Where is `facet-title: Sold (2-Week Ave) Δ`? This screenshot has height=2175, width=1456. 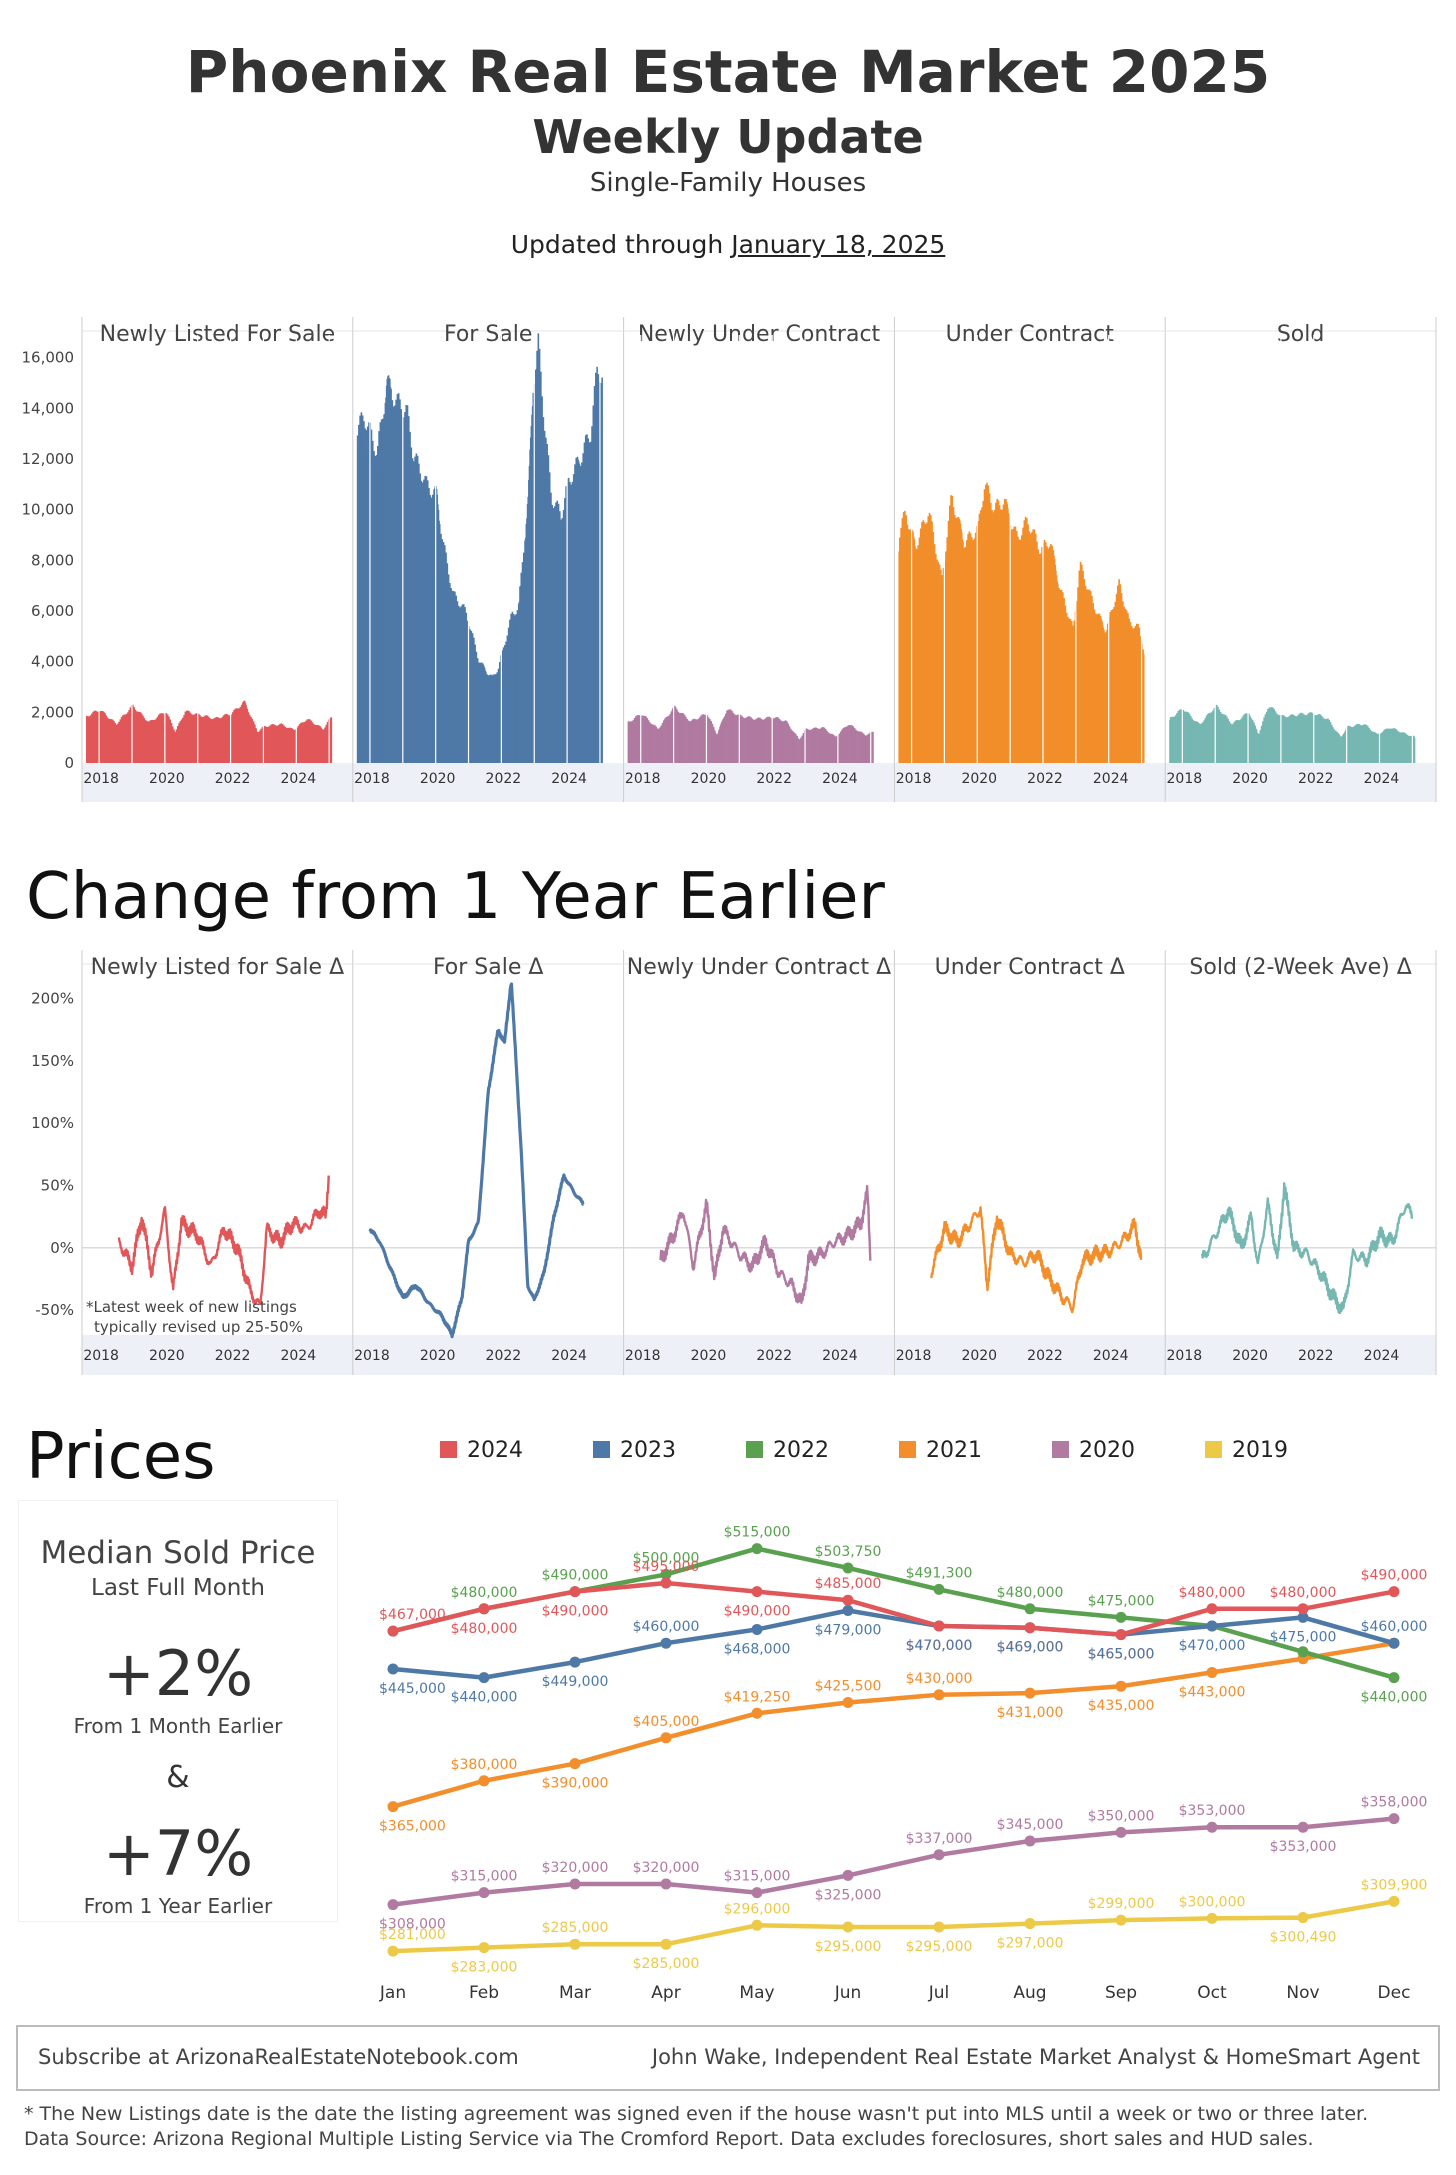
facet-title: Sold (2-Week Ave) Δ is located at coordinates (1300, 967).